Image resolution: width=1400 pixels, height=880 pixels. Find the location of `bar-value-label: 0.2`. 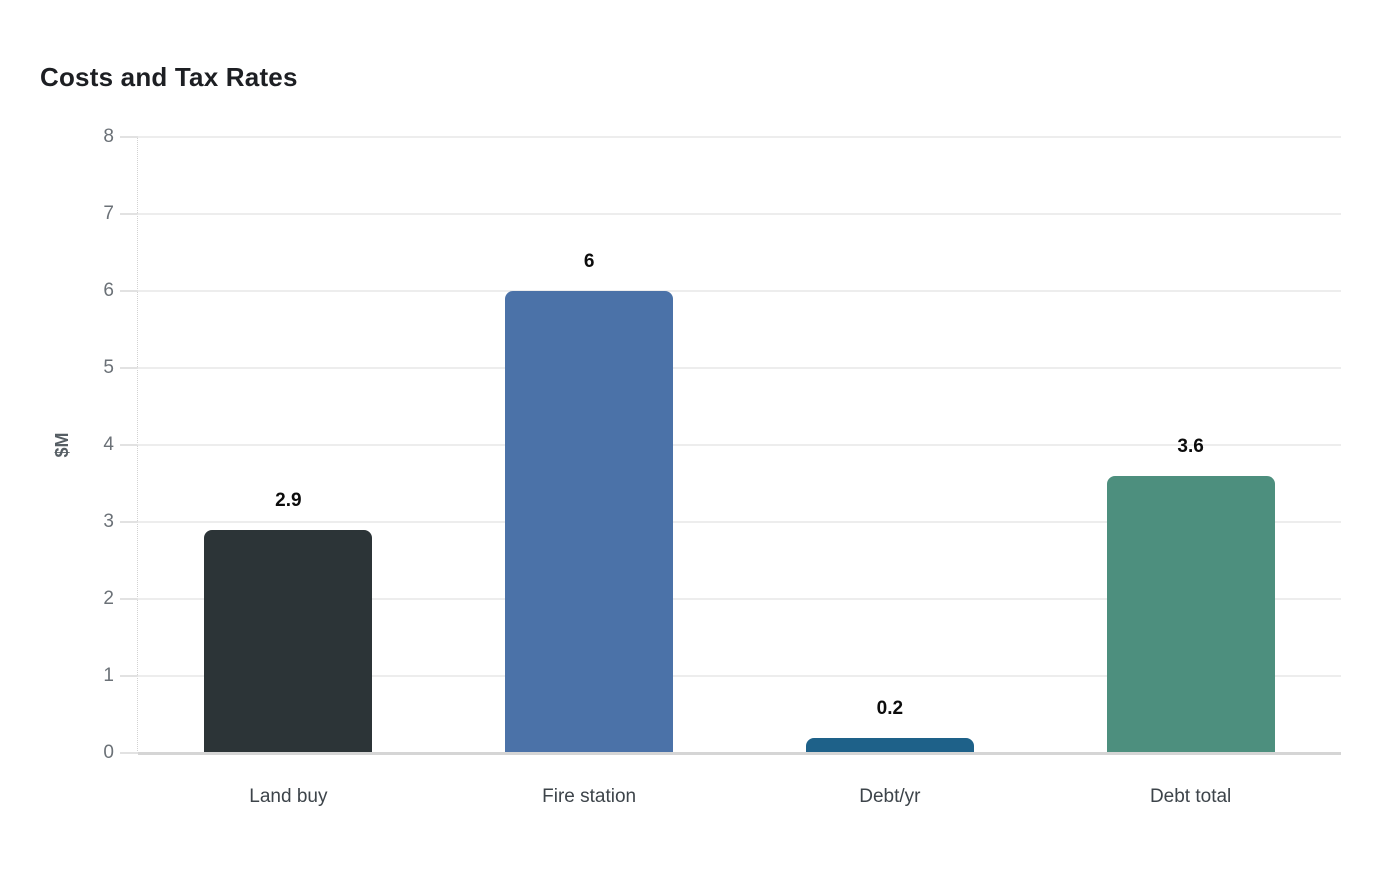

bar-value-label: 0.2 is located at coordinates (890, 708).